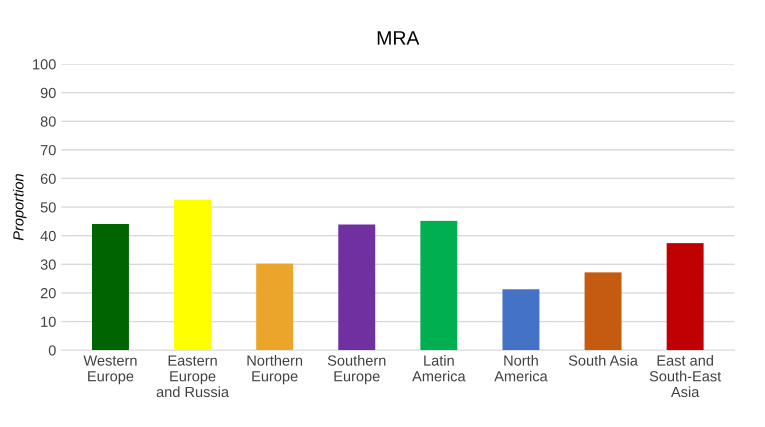  Describe the element at coordinates (48, 207) in the screenshot. I see `y-tick-label: 50` at that location.